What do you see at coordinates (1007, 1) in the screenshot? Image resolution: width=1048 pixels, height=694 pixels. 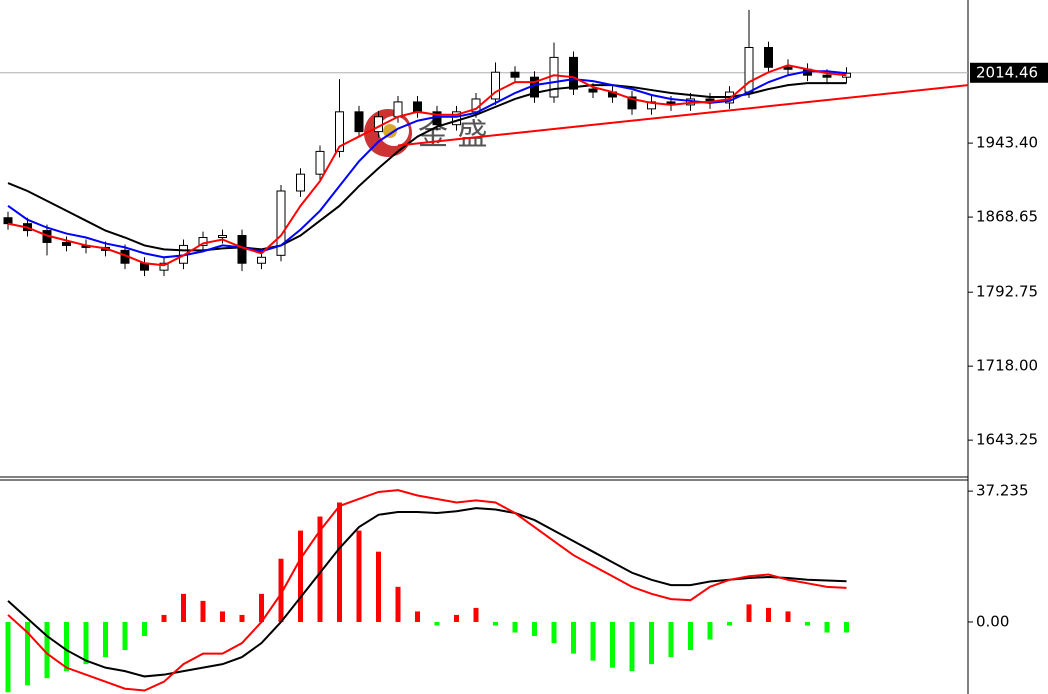 I see `y-tick-label: 2094.05` at bounding box center [1007, 1].